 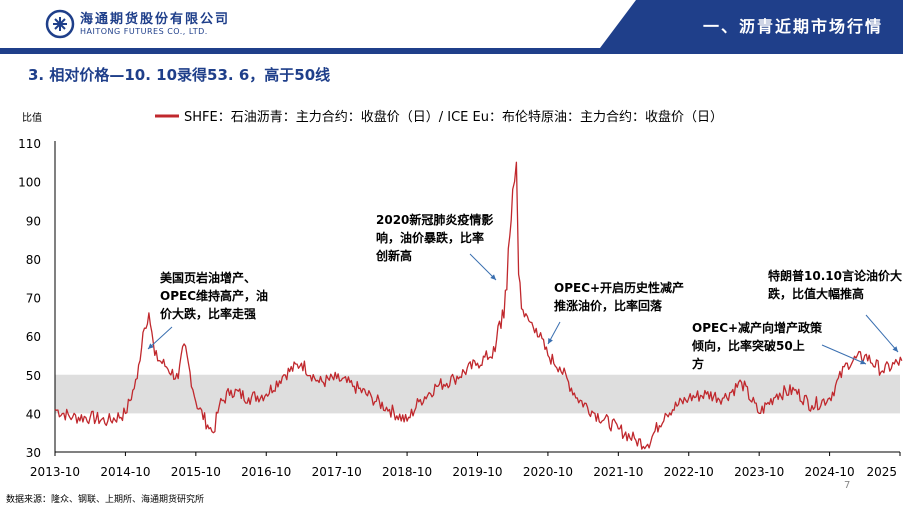 I want to click on x-tick-label: 2025, so click(x=881, y=472).